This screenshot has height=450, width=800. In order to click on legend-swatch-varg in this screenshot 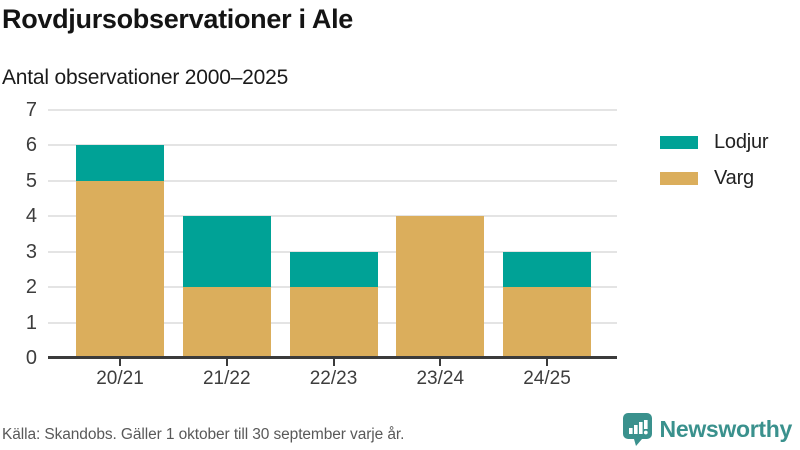, I will do `click(679, 178)`.